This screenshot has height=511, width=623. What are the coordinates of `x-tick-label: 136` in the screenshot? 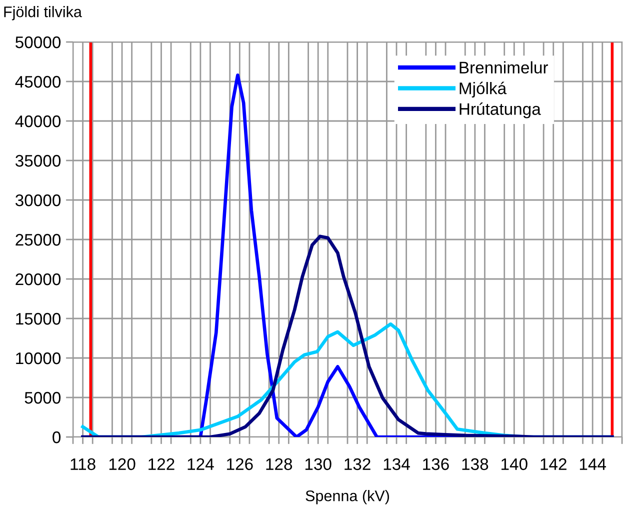 It's located at (436, 464).